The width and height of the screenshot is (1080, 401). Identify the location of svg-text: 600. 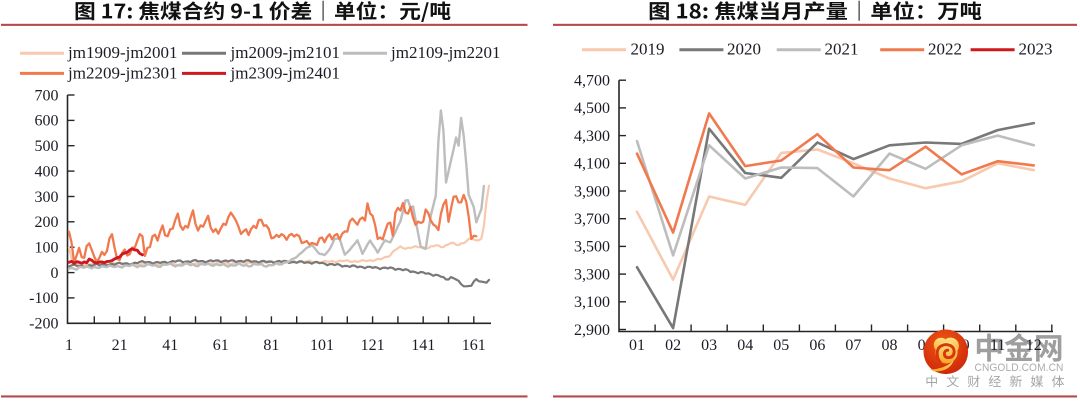
(47, 121).